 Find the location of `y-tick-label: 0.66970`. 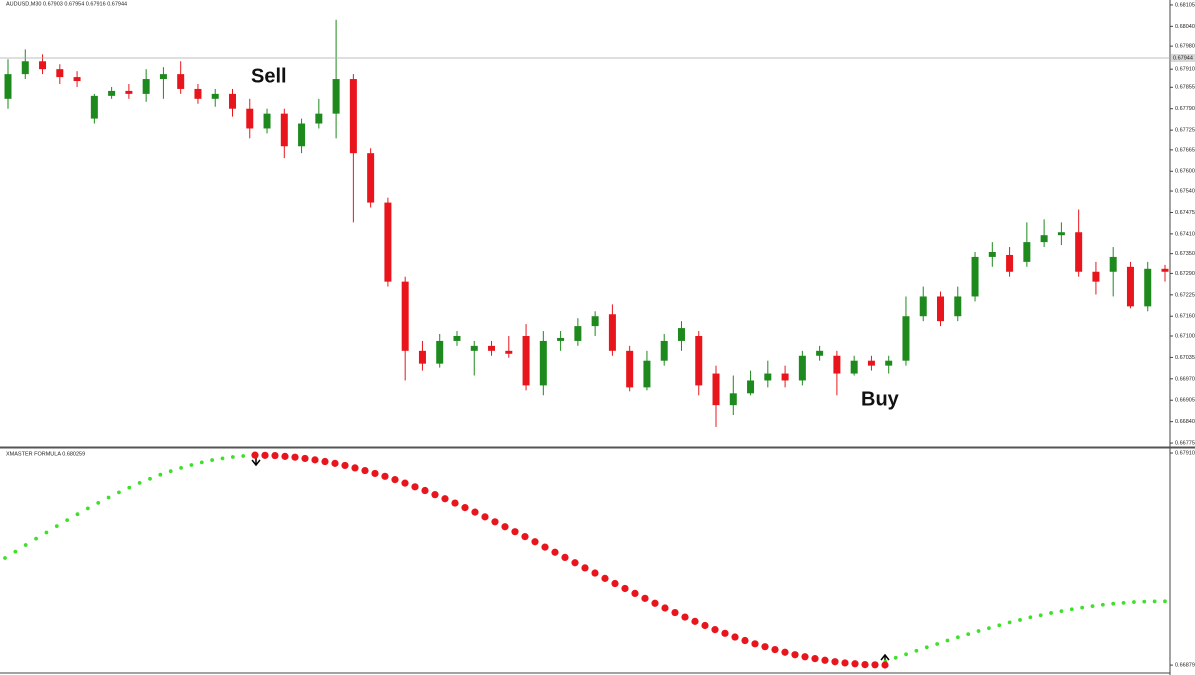

y-tick-label: 0.66970 is located at coordinates (1185, 379).